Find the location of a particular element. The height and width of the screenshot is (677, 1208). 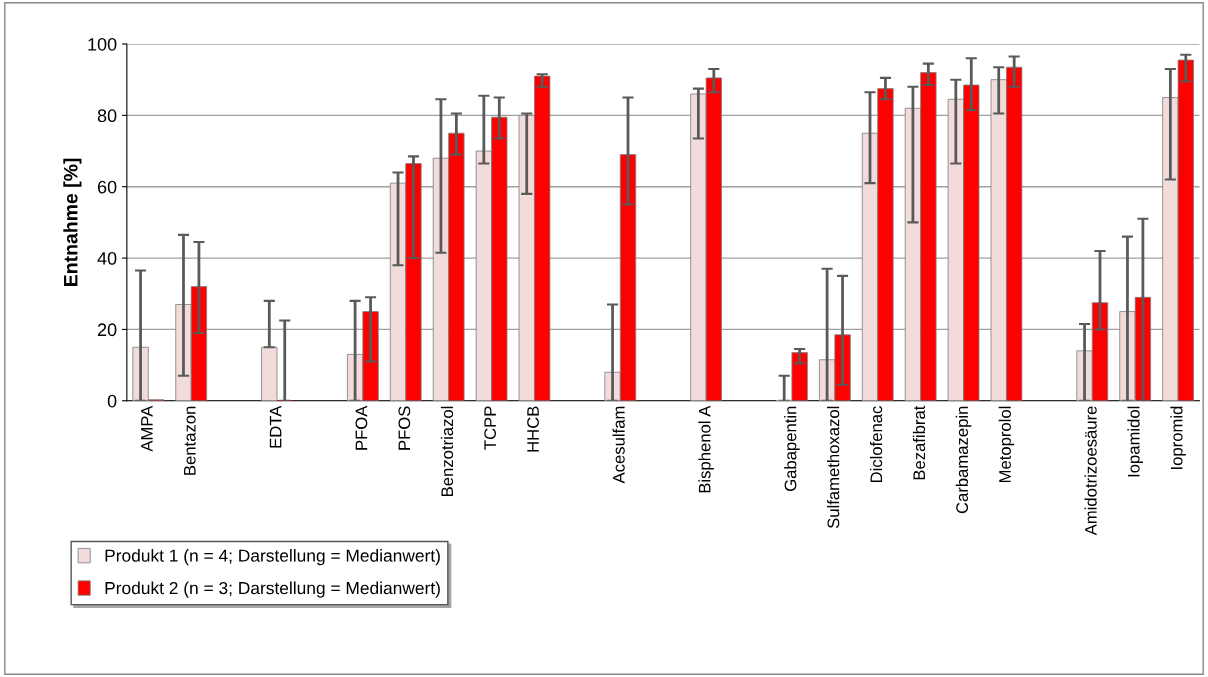

x-tick-label: Gabapentin is located at coordinates (792, 448).